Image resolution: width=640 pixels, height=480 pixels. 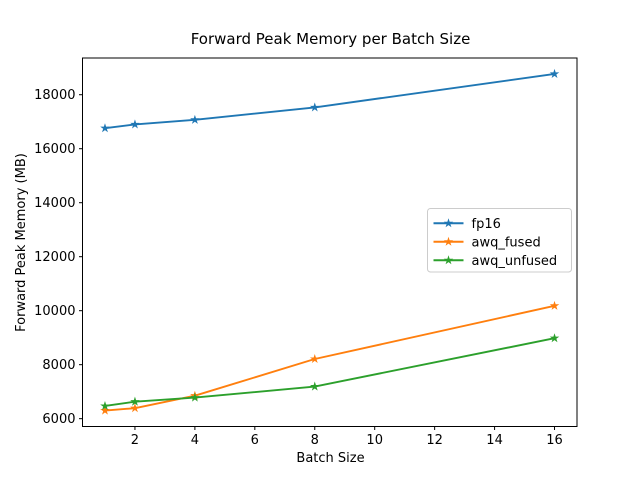 I want to click on legend-label-awq_fused: awq_fused, so click(x=506, y=242).